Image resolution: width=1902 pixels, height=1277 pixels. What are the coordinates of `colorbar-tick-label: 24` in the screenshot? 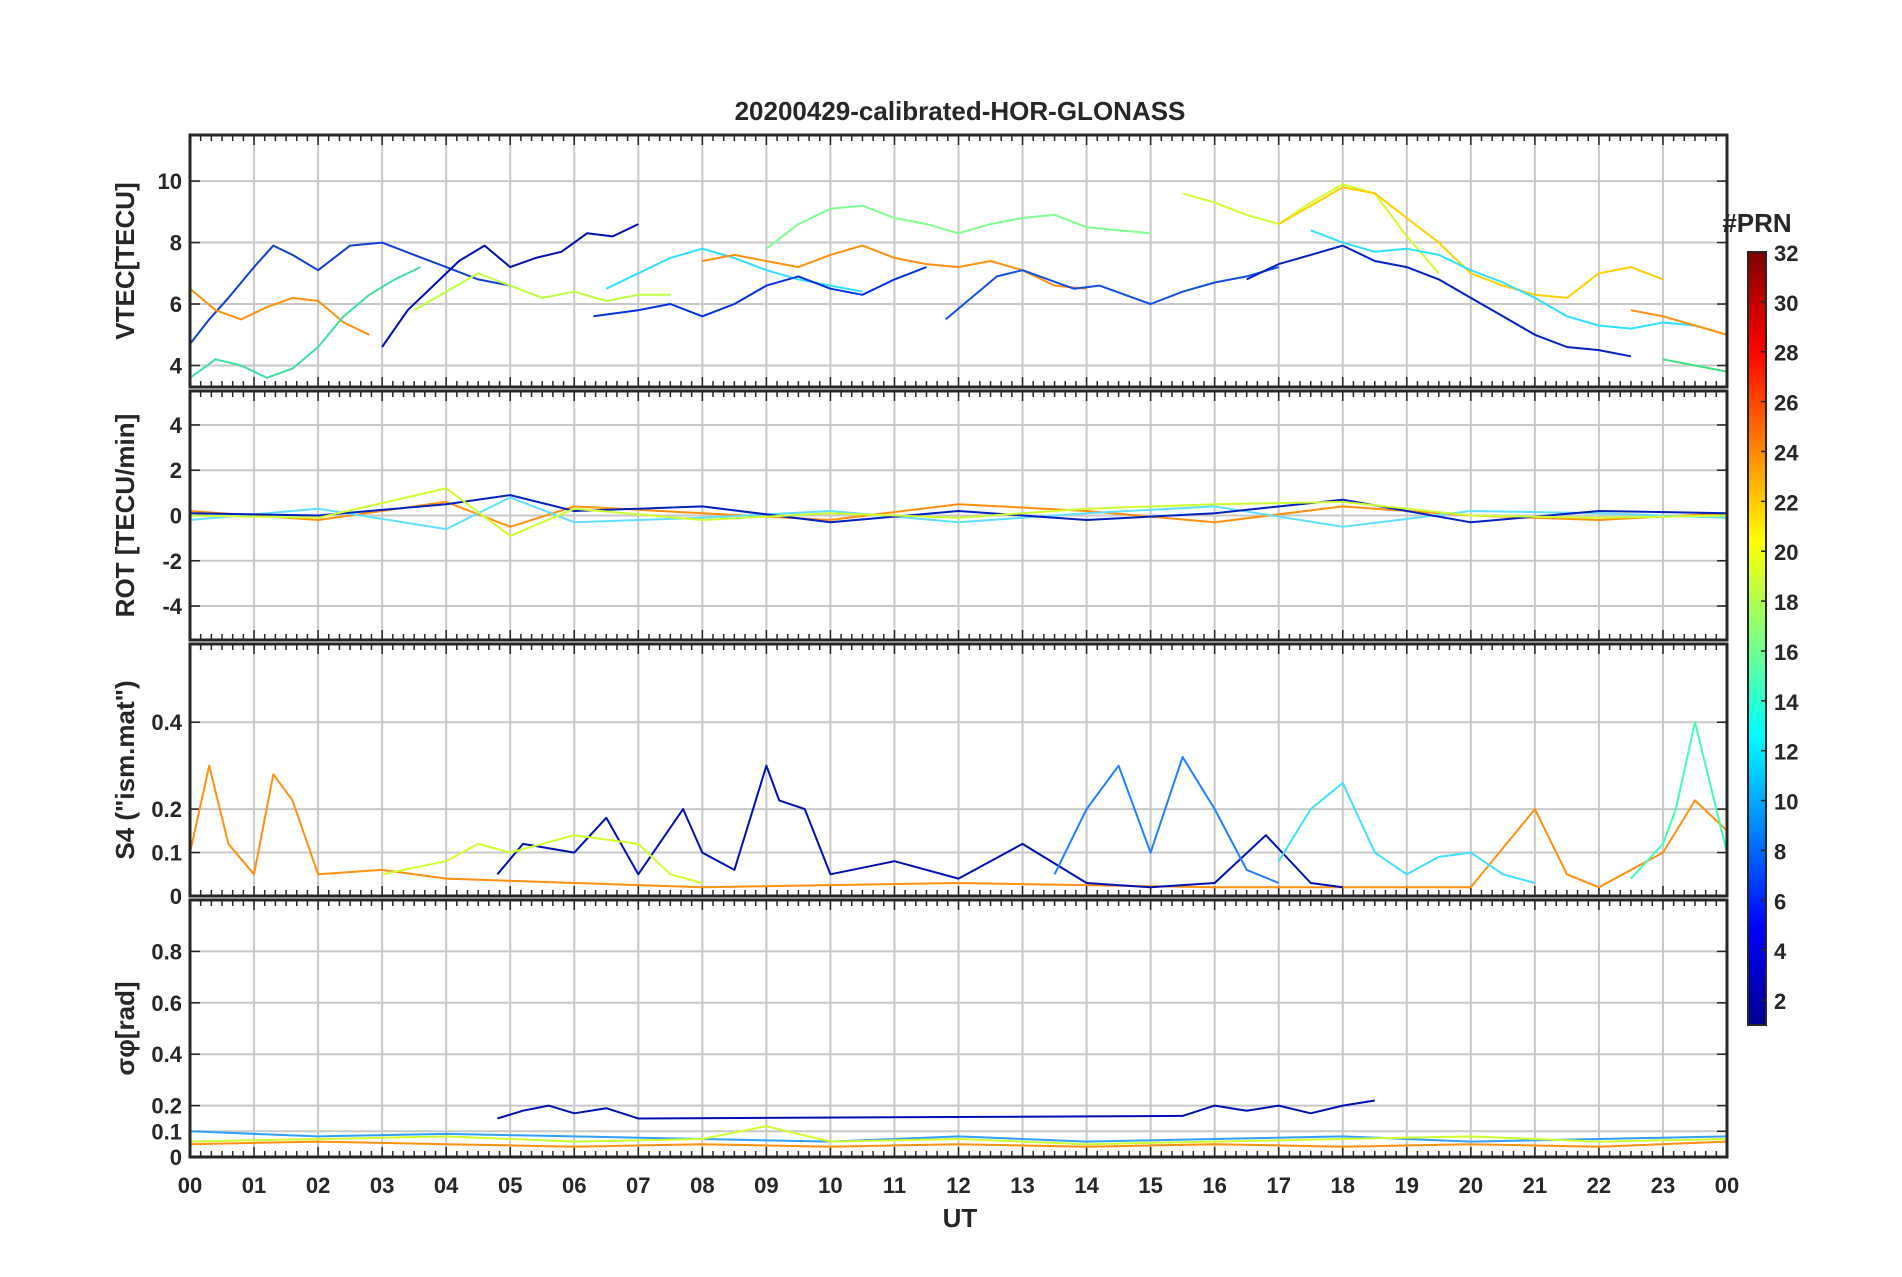 It's located at (1786, 452).